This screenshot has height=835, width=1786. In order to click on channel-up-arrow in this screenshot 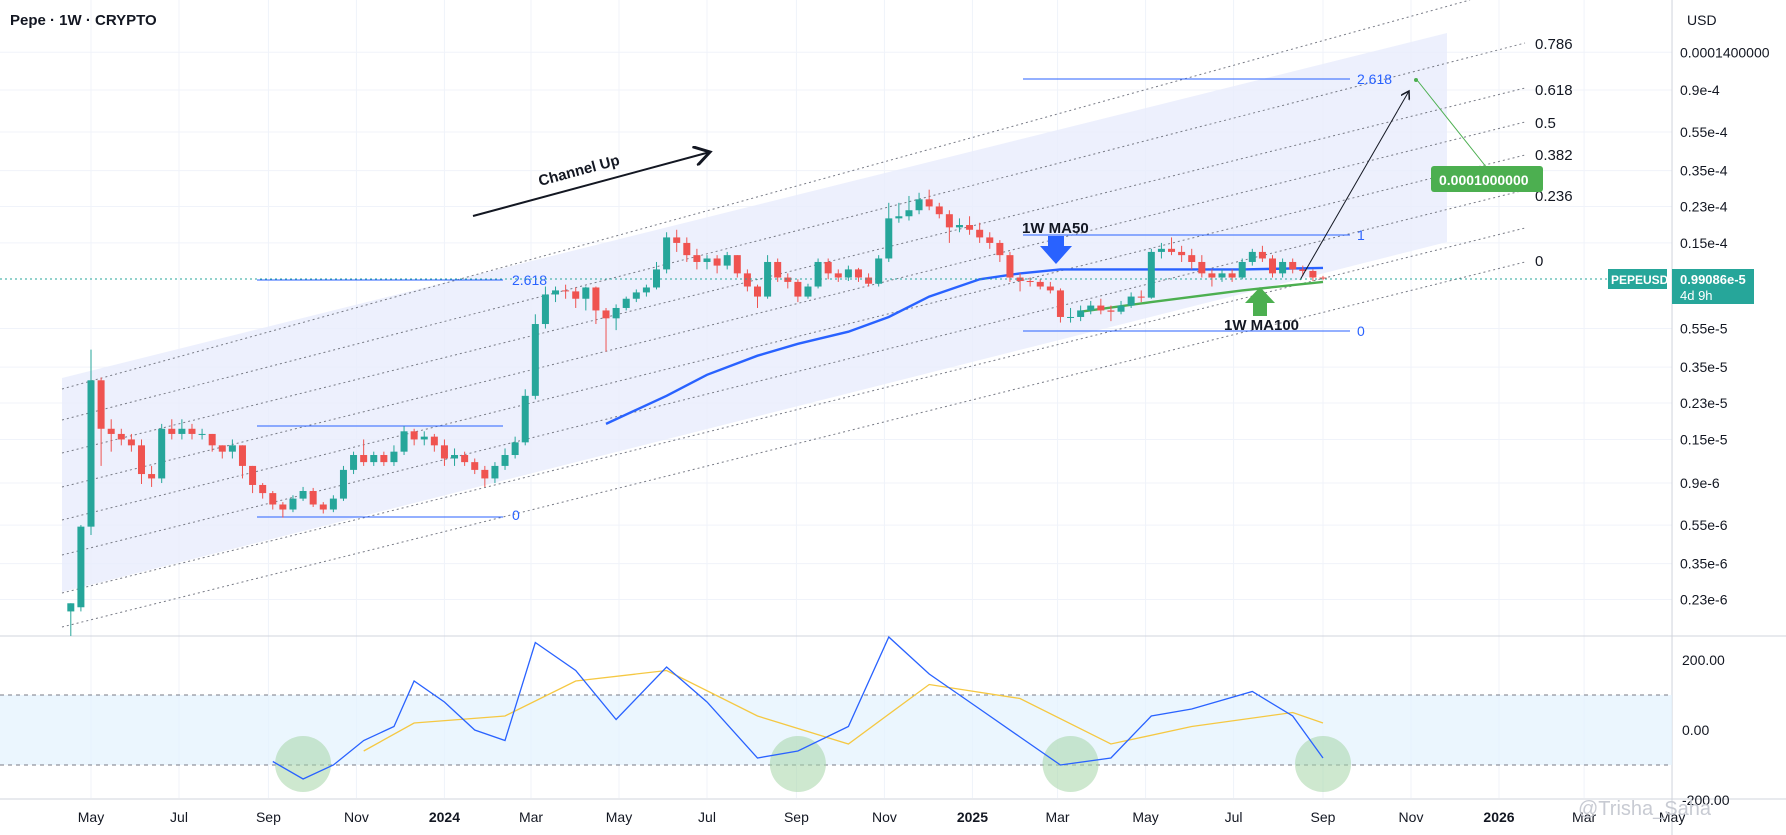, I will do `click(591, 184)`.